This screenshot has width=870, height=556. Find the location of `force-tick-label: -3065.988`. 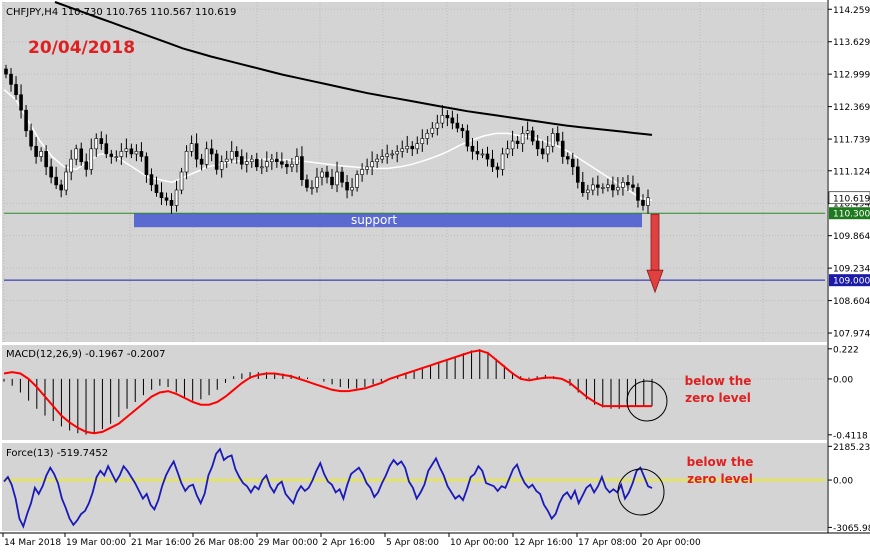

force-tick-label: -3065.988 is located at coordinates (851, 529).